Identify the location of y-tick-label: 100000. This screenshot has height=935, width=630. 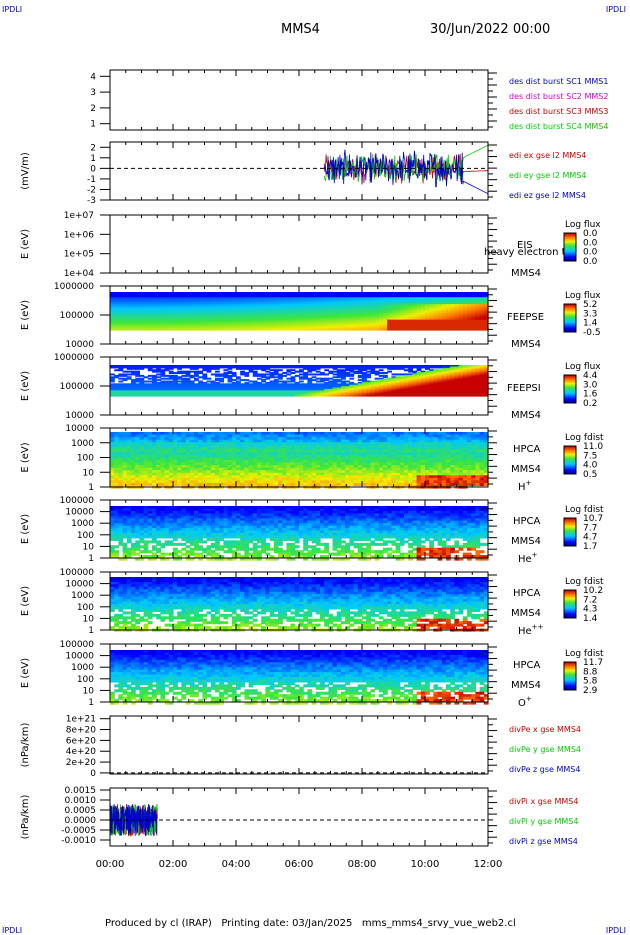
(77, 316).